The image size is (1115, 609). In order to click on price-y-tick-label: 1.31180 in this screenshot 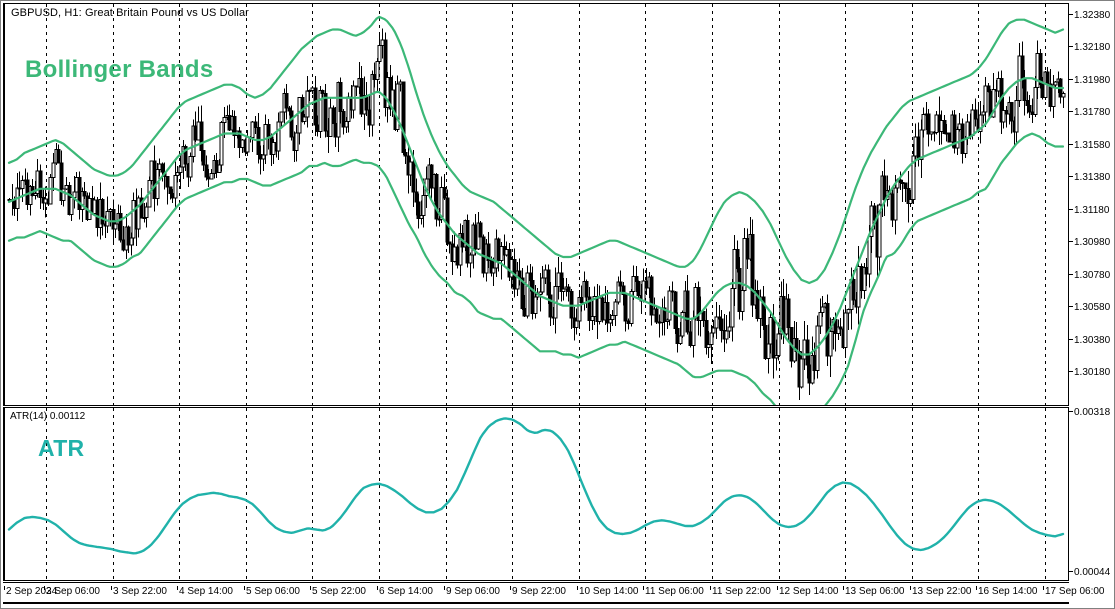, I will do `click(1092, 210)`.